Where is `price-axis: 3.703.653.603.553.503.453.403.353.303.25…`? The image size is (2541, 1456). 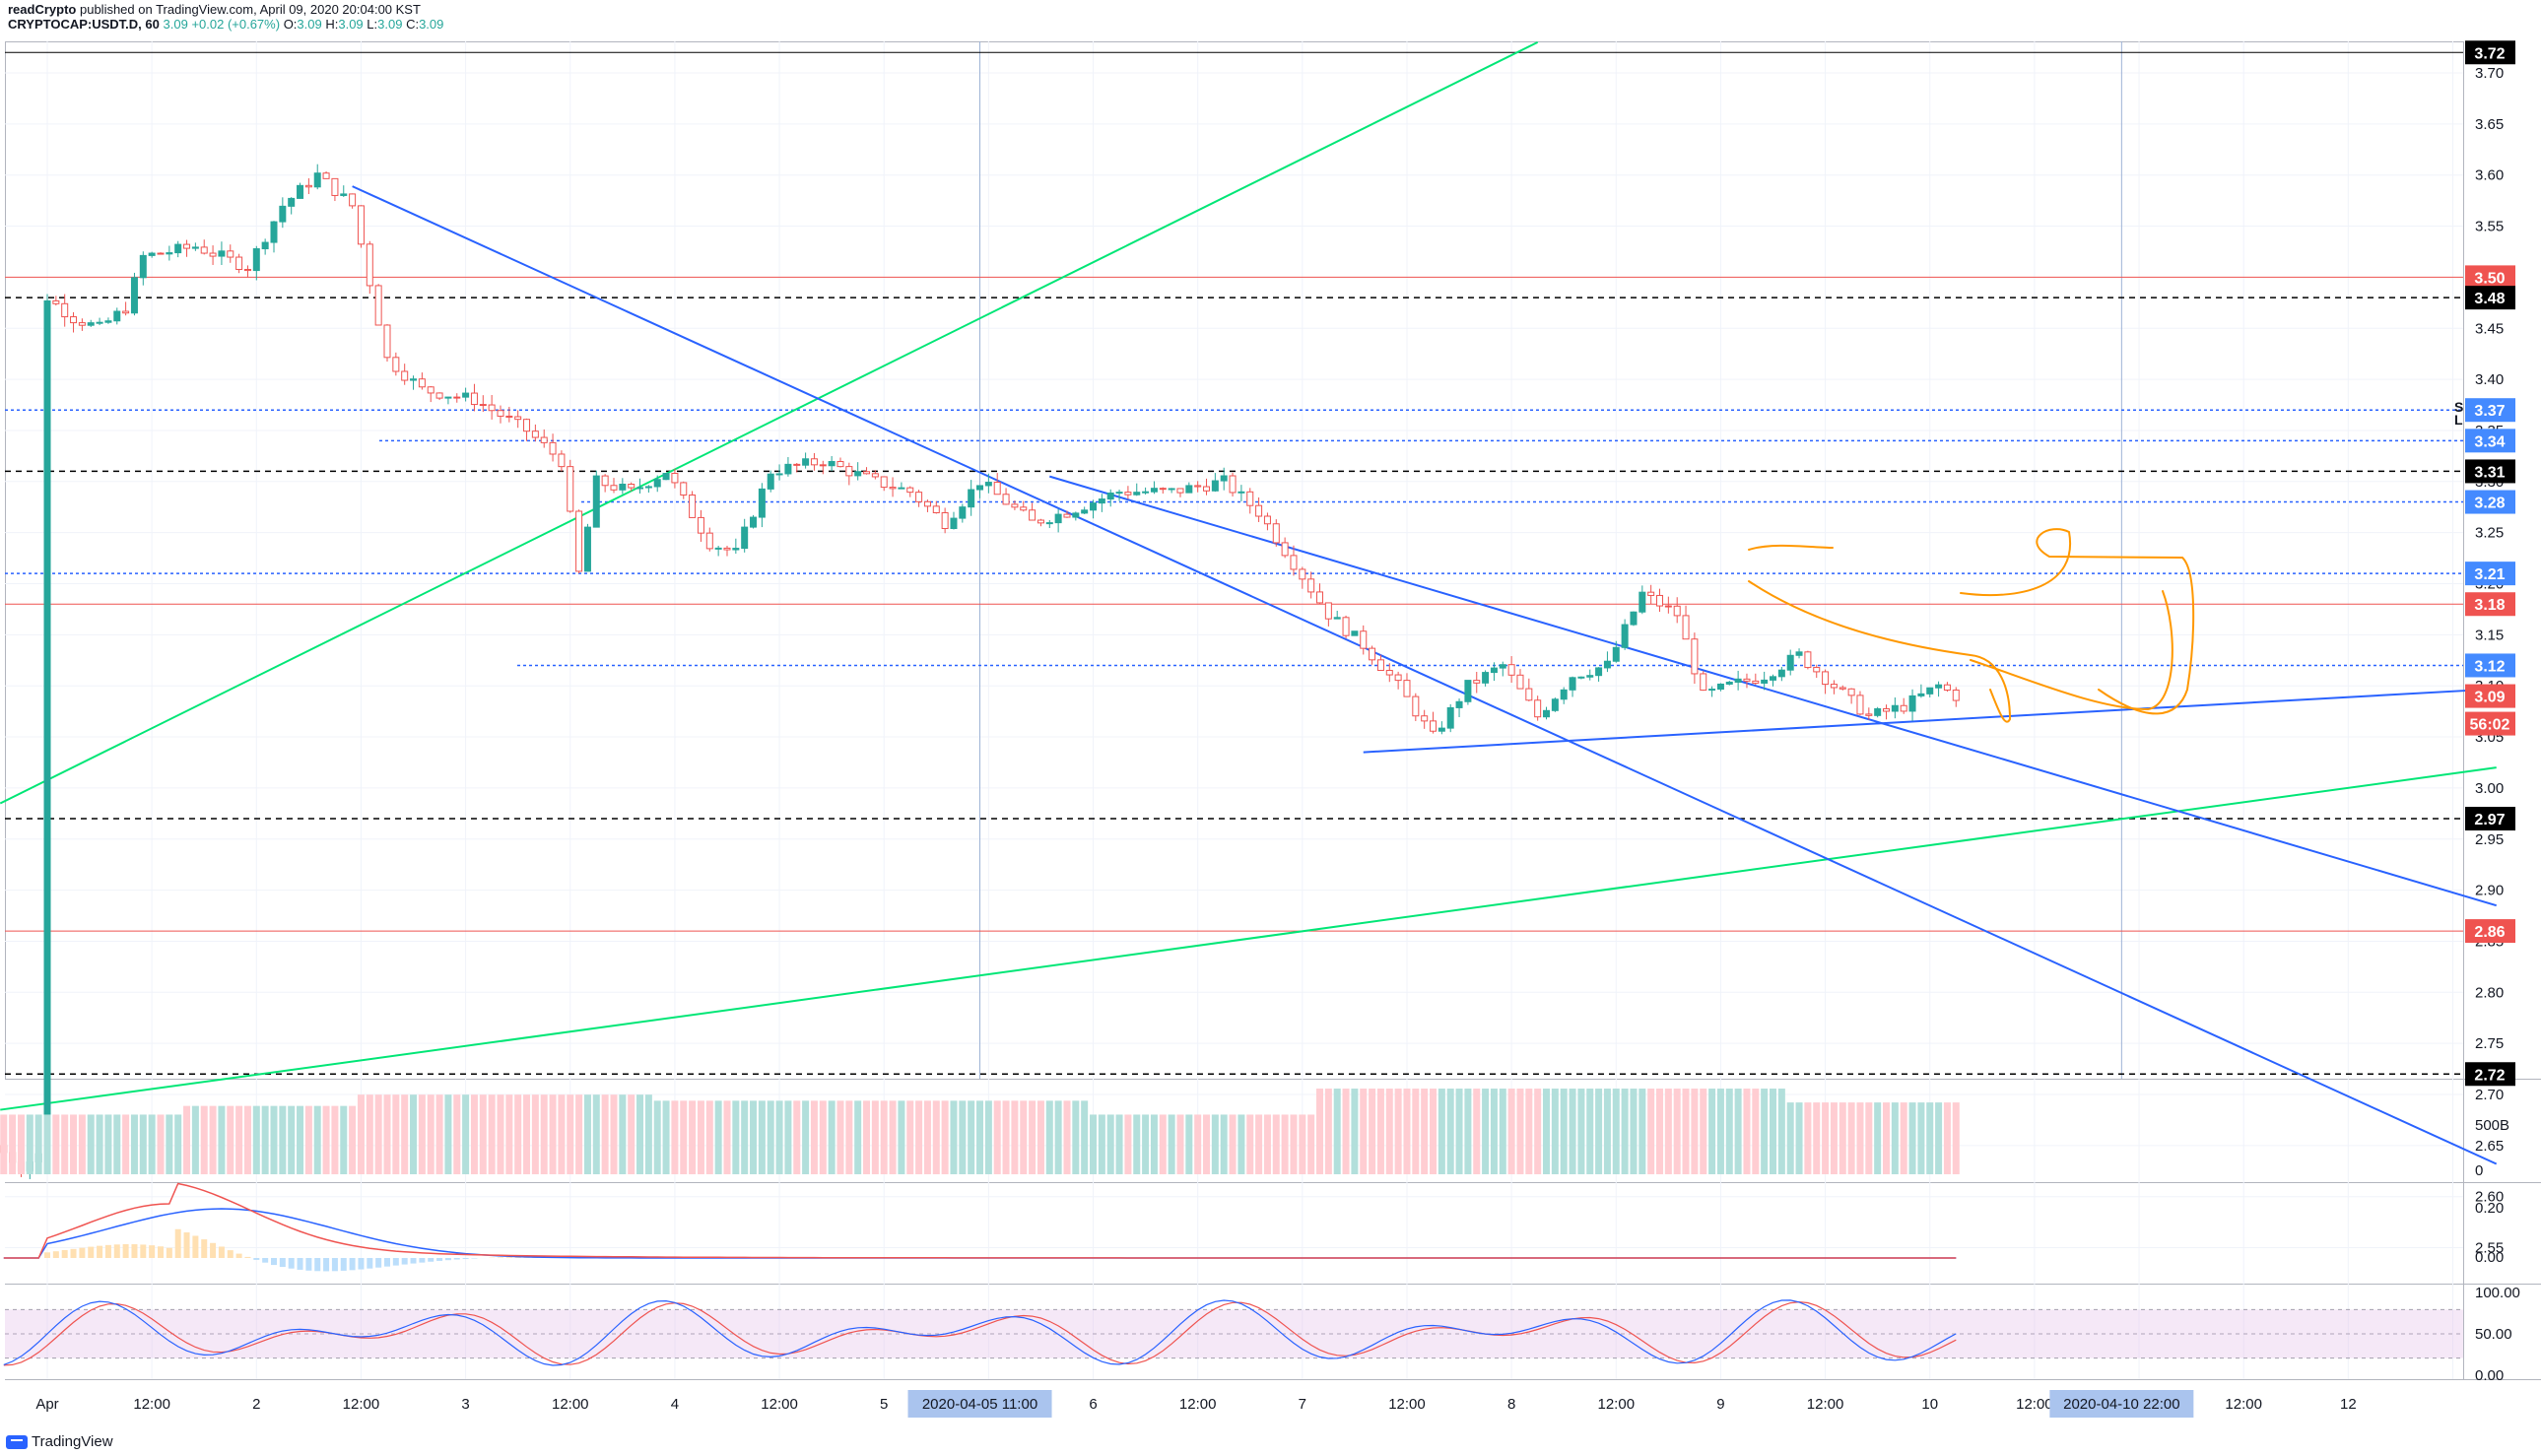 price-axis: 3.703.653.603.553.503.453.403.353.303.25… is located at coordinates (2497, 724).